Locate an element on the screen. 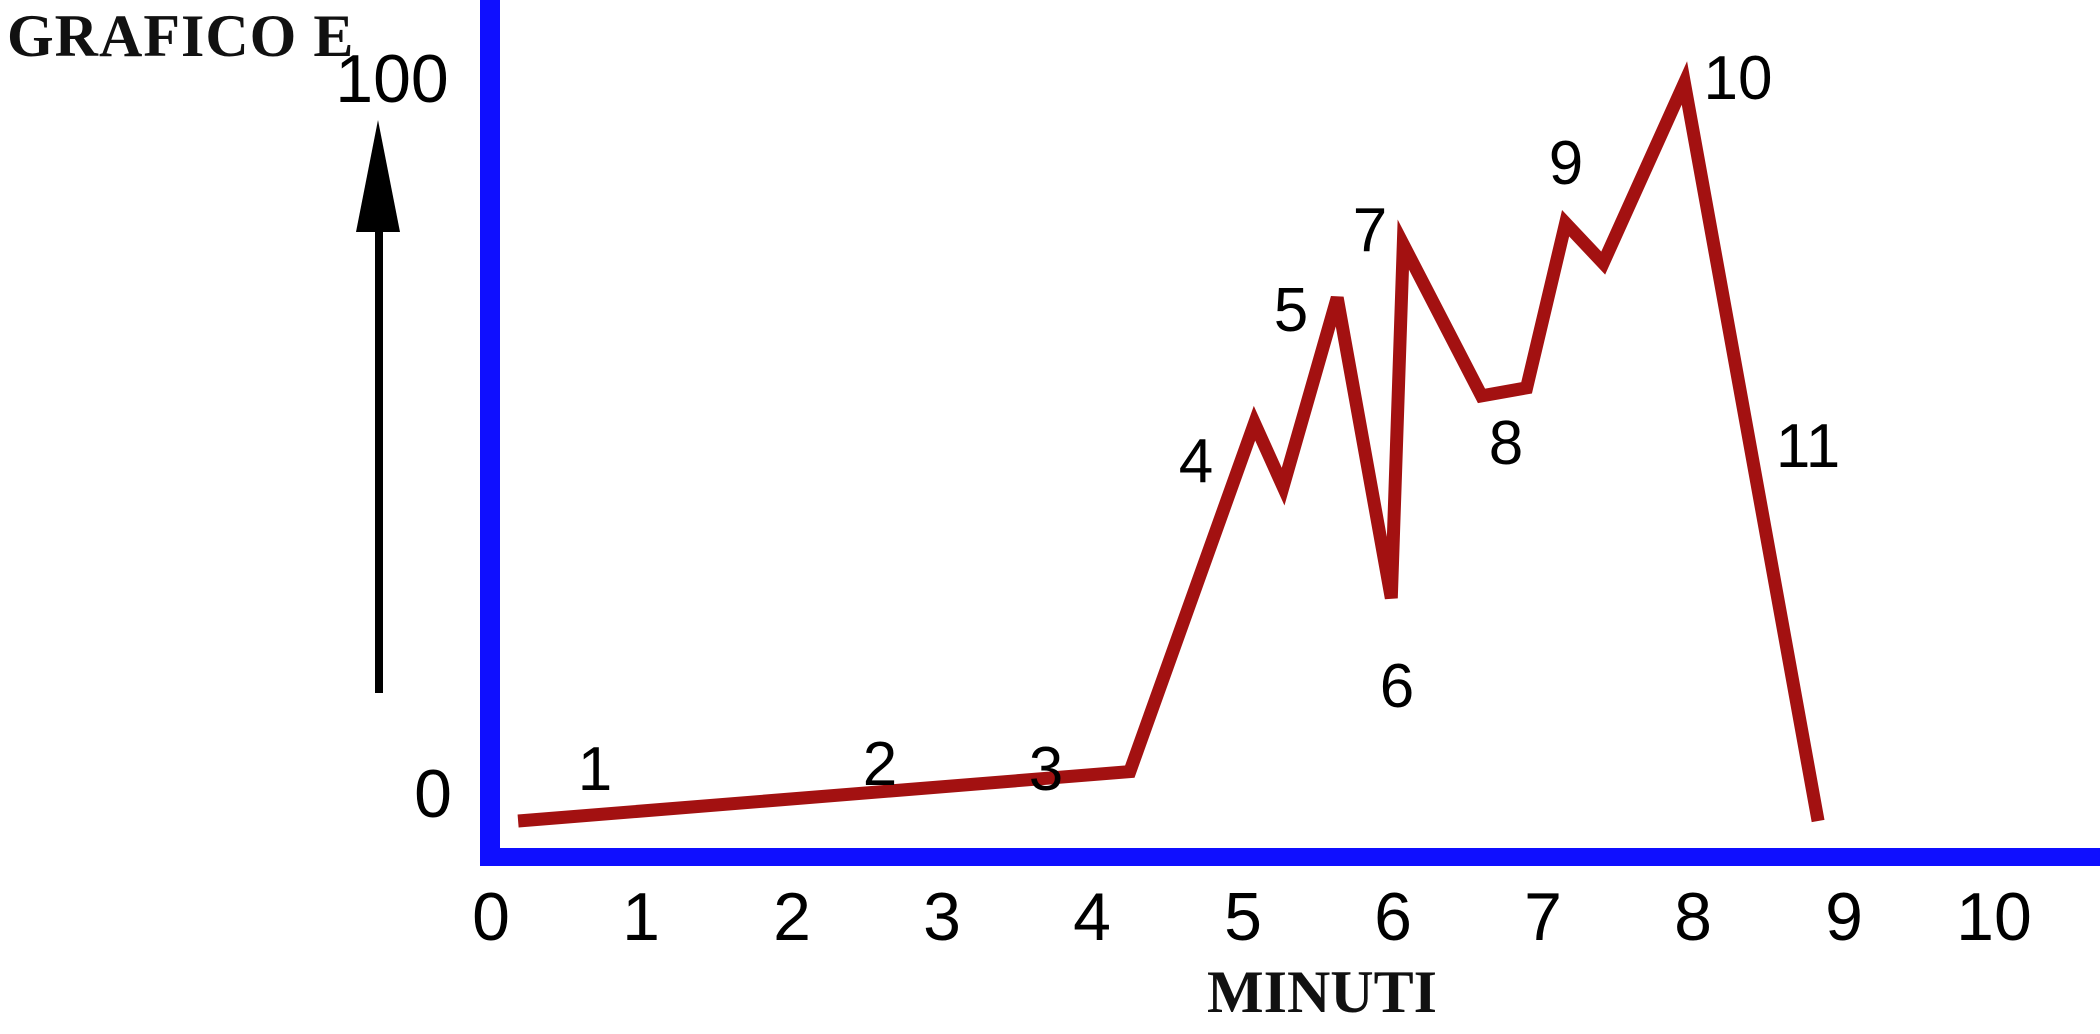 The width and height of the screenshot is (2100, 1034). x-tick-2: 2 is located at coordinates (792, 917).